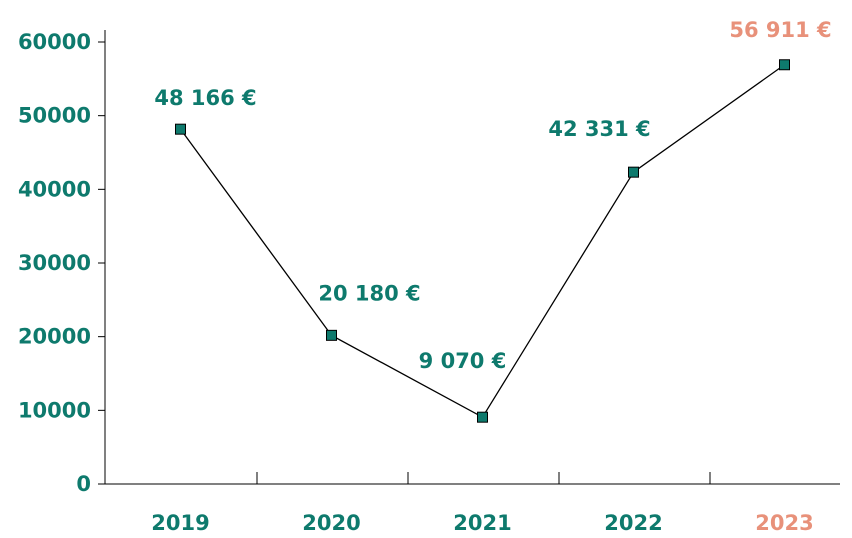 This screenshot has height=538, width=852. I want to click on x-tick-label: 2021, so click(482, 523).